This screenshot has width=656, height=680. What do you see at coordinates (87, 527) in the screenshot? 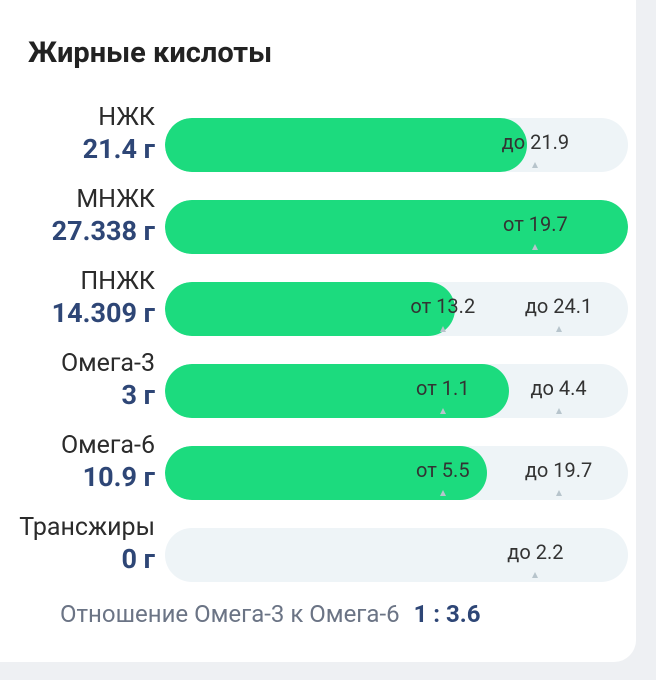
I see `nutrient-name: Трансжиры` at bounding box center [87, 527].